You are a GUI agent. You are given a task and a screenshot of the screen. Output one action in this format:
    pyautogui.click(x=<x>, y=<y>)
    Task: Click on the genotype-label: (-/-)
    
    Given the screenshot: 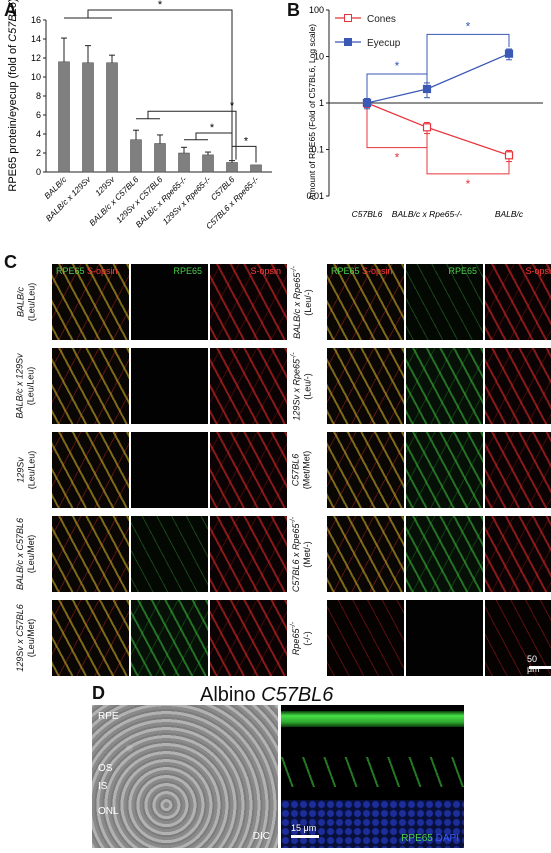 What is the action you would take?
    pyautogui.click(x=307, y=638)
    